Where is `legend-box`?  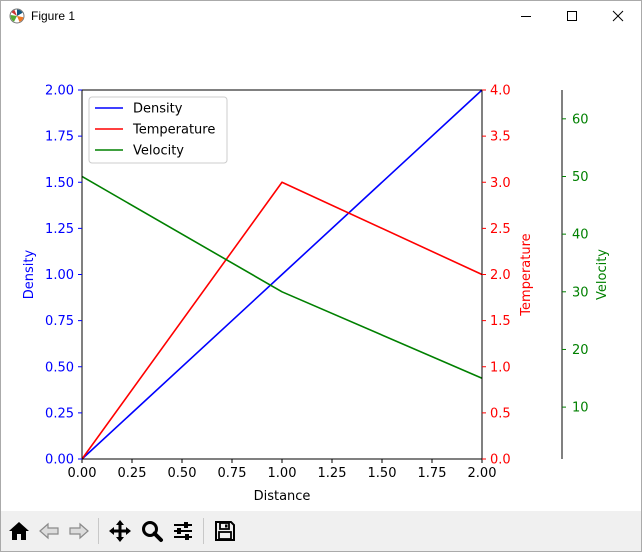 legend-box is located at coordinates (158, 130).